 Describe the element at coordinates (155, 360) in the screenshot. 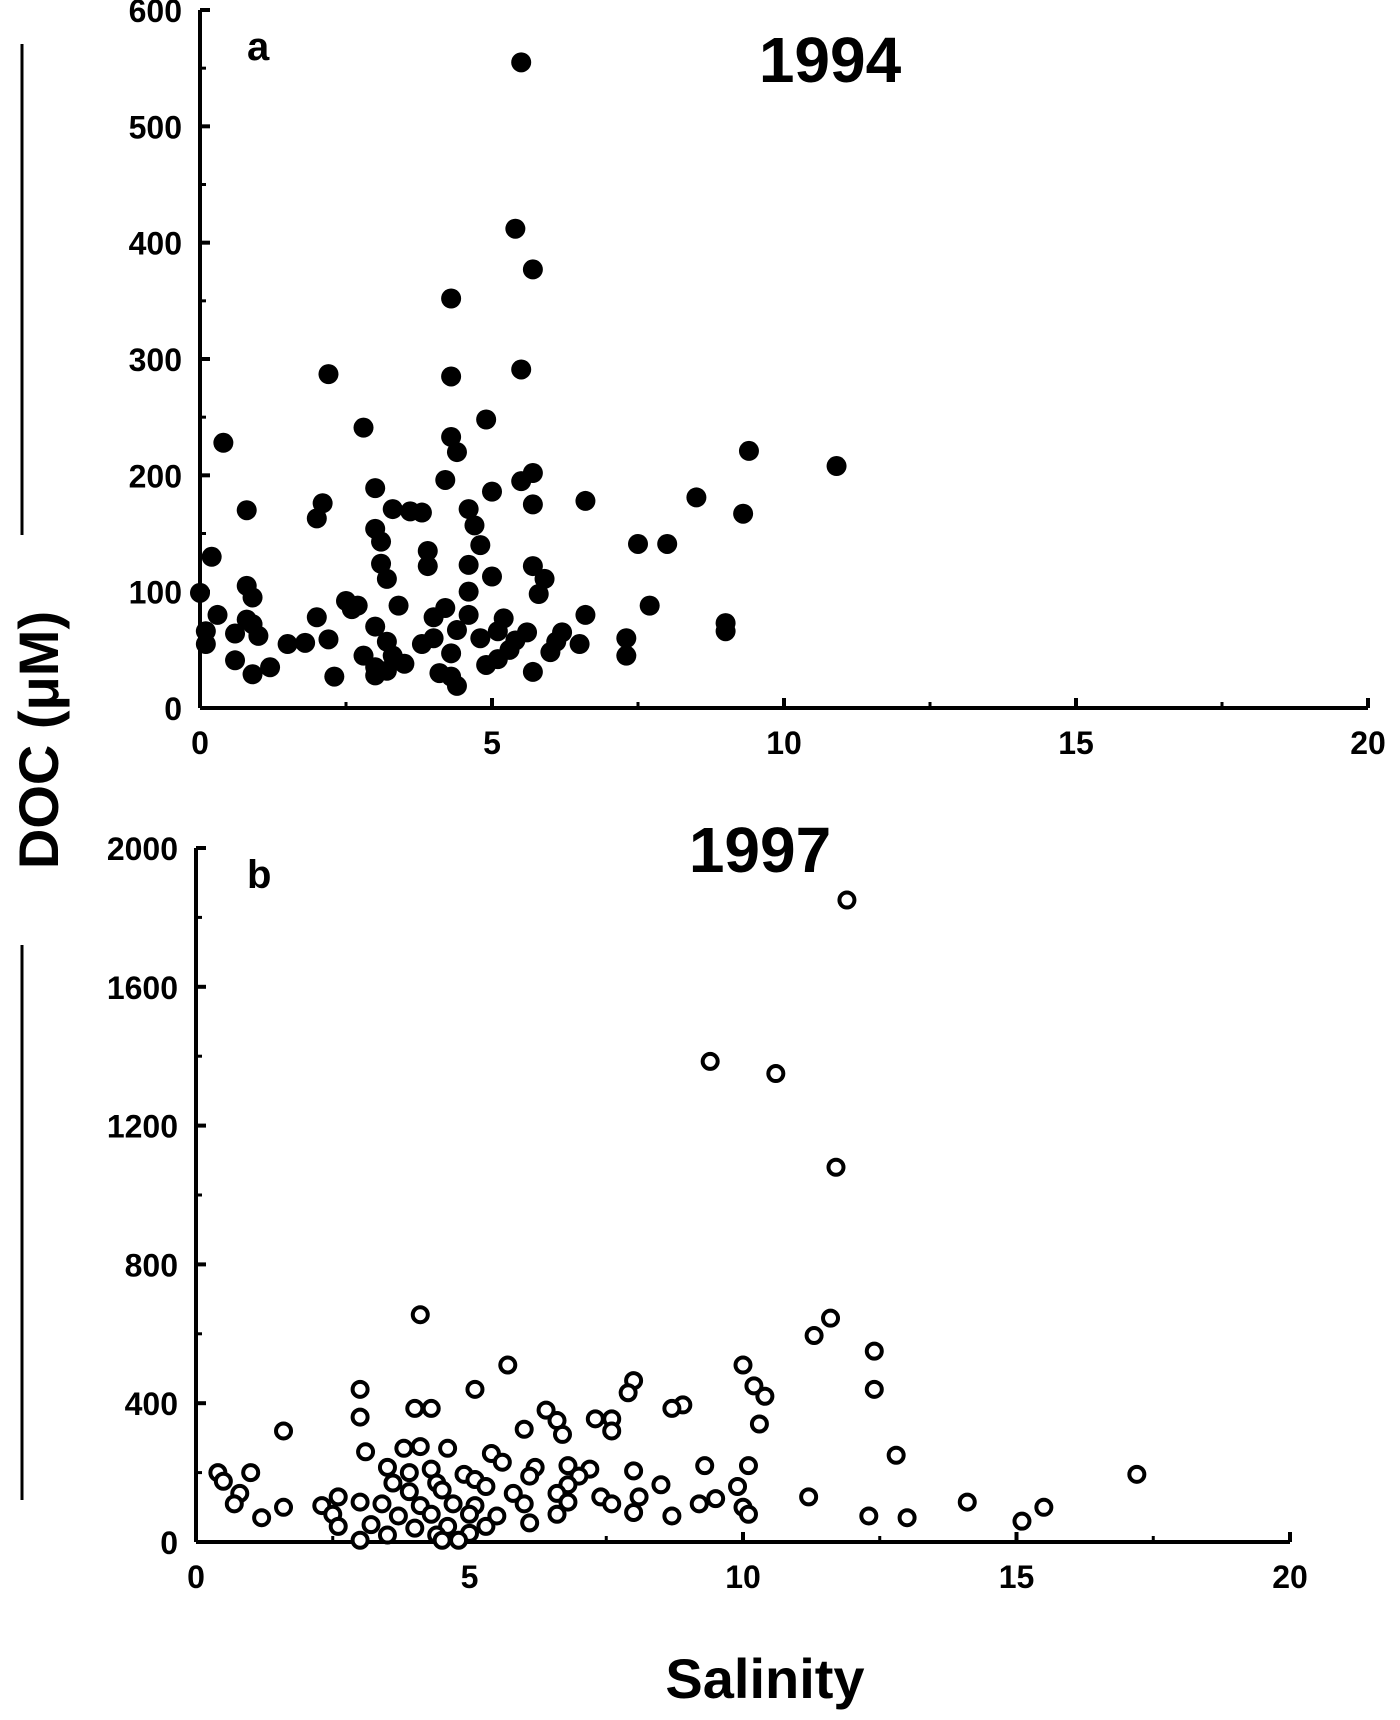

I see `panel-a-y-tick-label: 300` at that location.